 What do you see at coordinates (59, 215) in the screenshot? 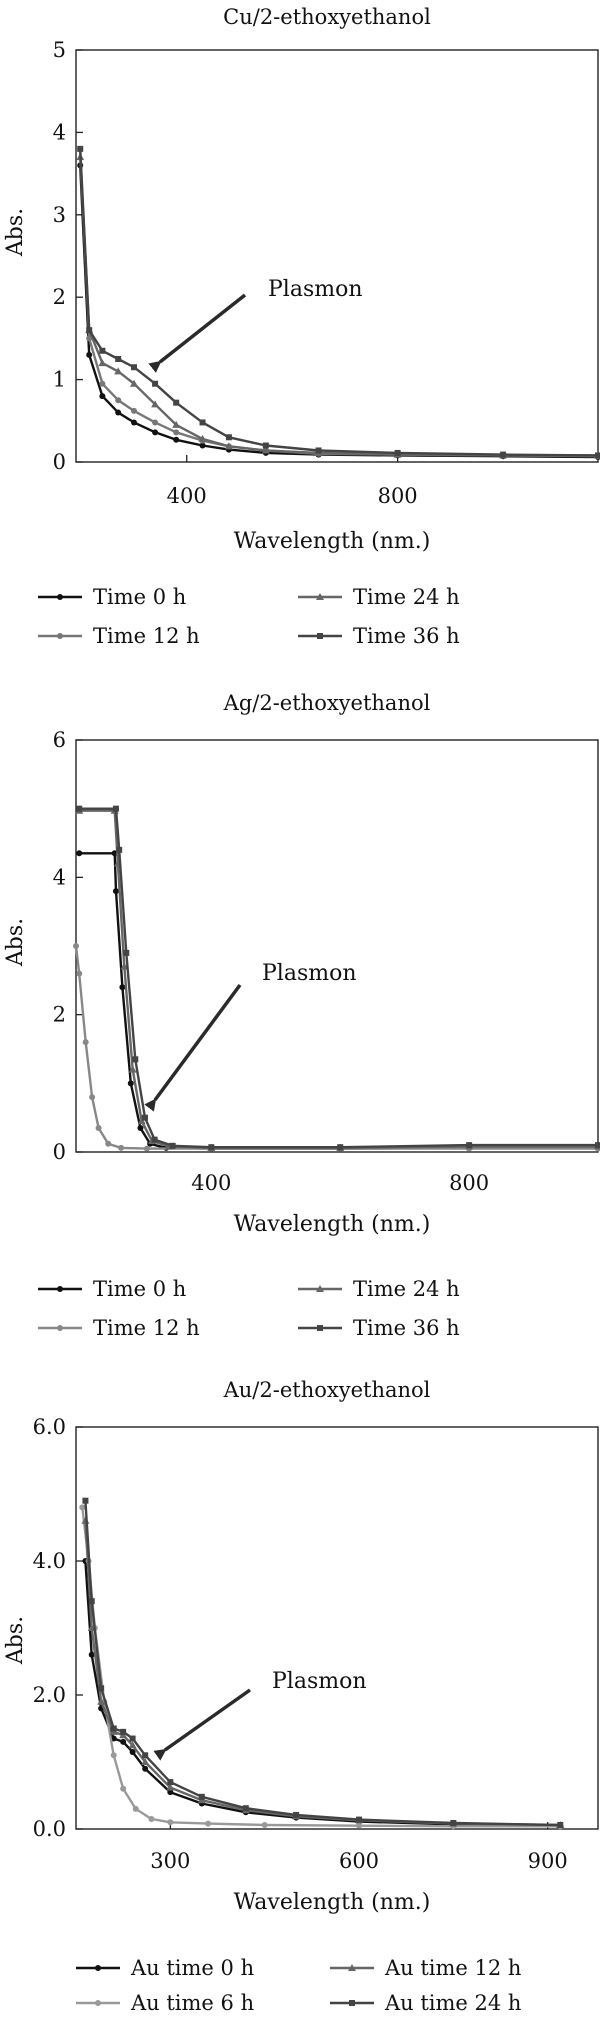
I see `y-tick-label: 3` at bounding box center [59, 215].